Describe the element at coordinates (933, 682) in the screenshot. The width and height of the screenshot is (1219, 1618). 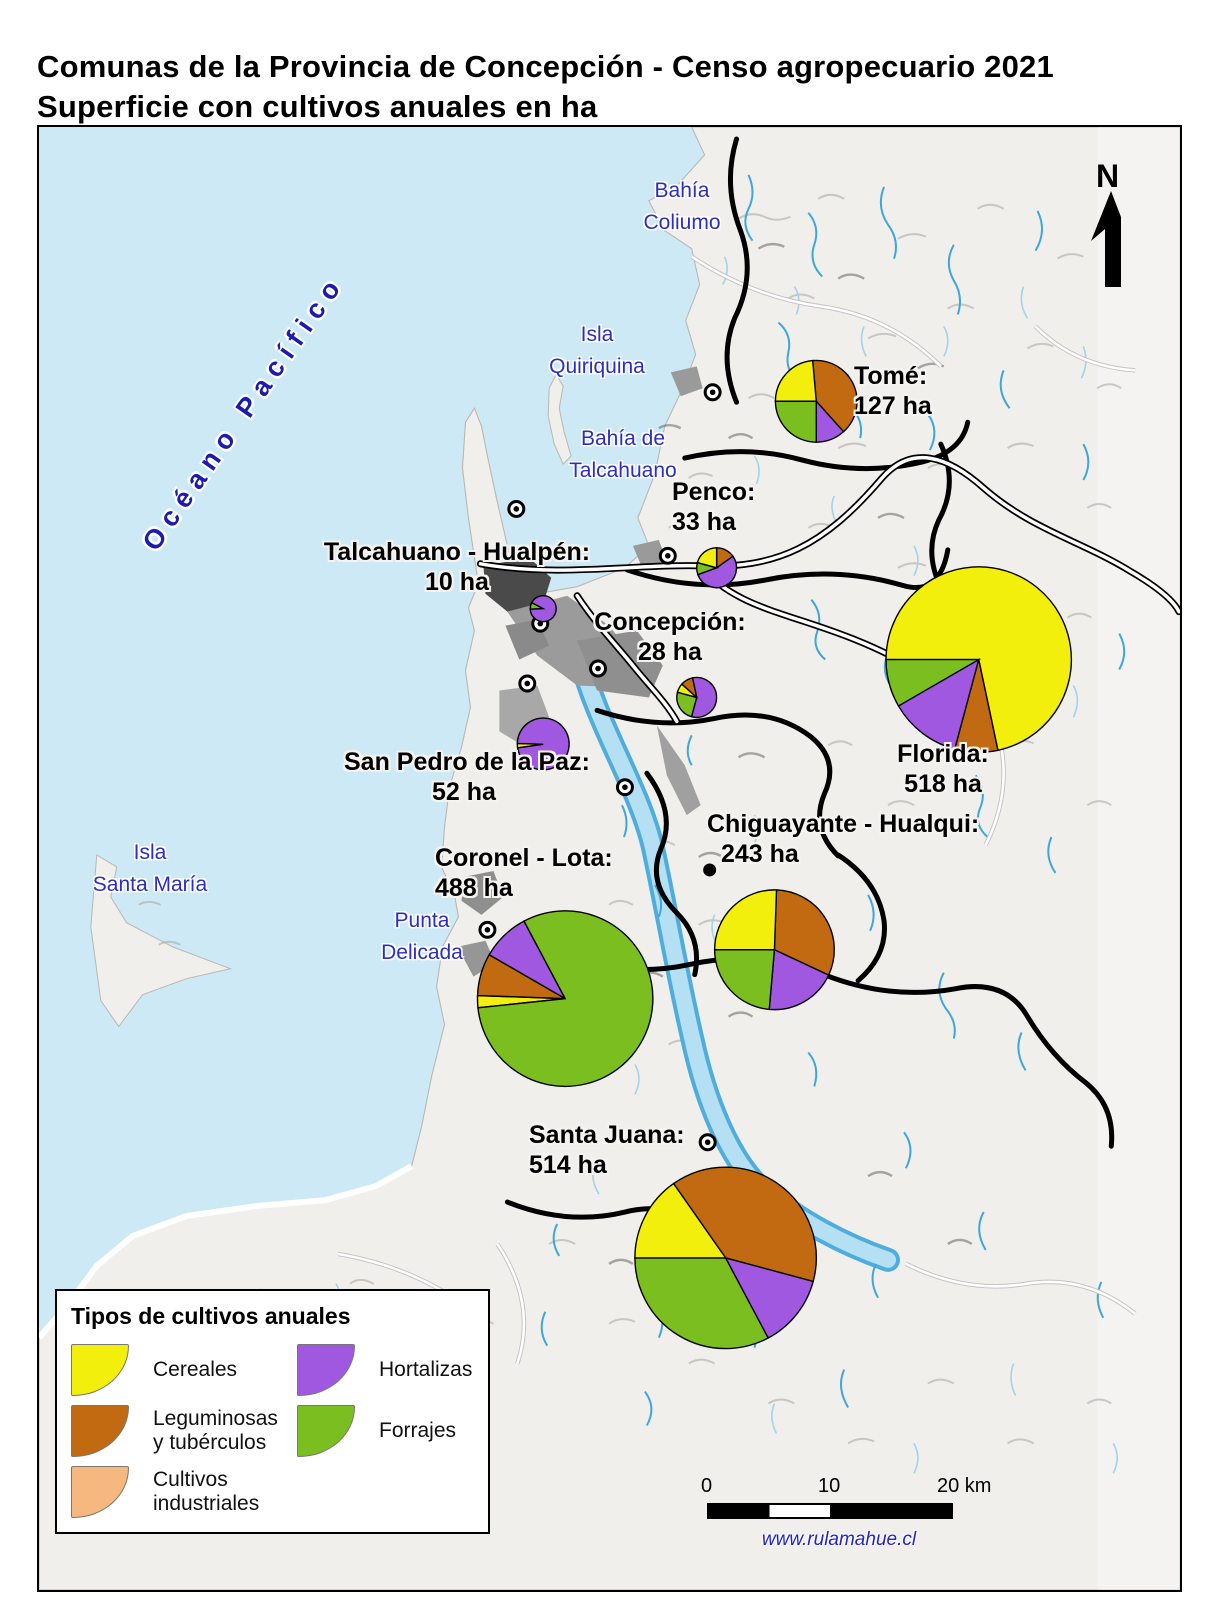
I see `pie-slice-florida-forrajes` at that location.